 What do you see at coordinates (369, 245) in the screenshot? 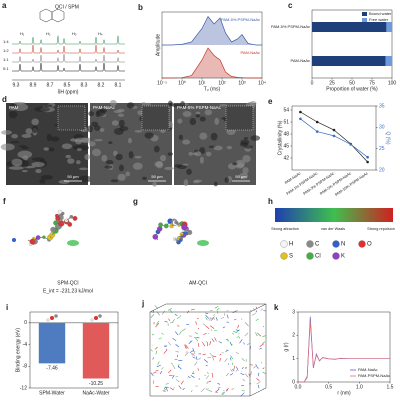
I see `atom-label: O` at bounding box center [369, 245].